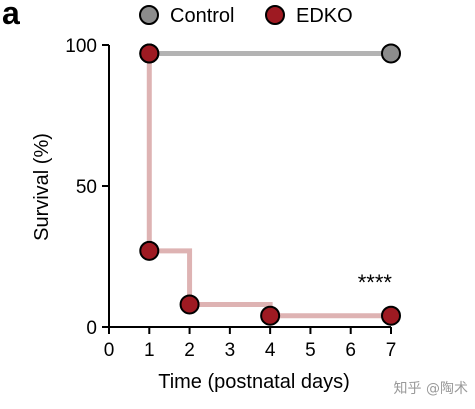  What do you see at coordinates (254, 382) in the screenshot?
I see `x-axis-title: Time (postnatal days)` at bounding box center [254, 382].